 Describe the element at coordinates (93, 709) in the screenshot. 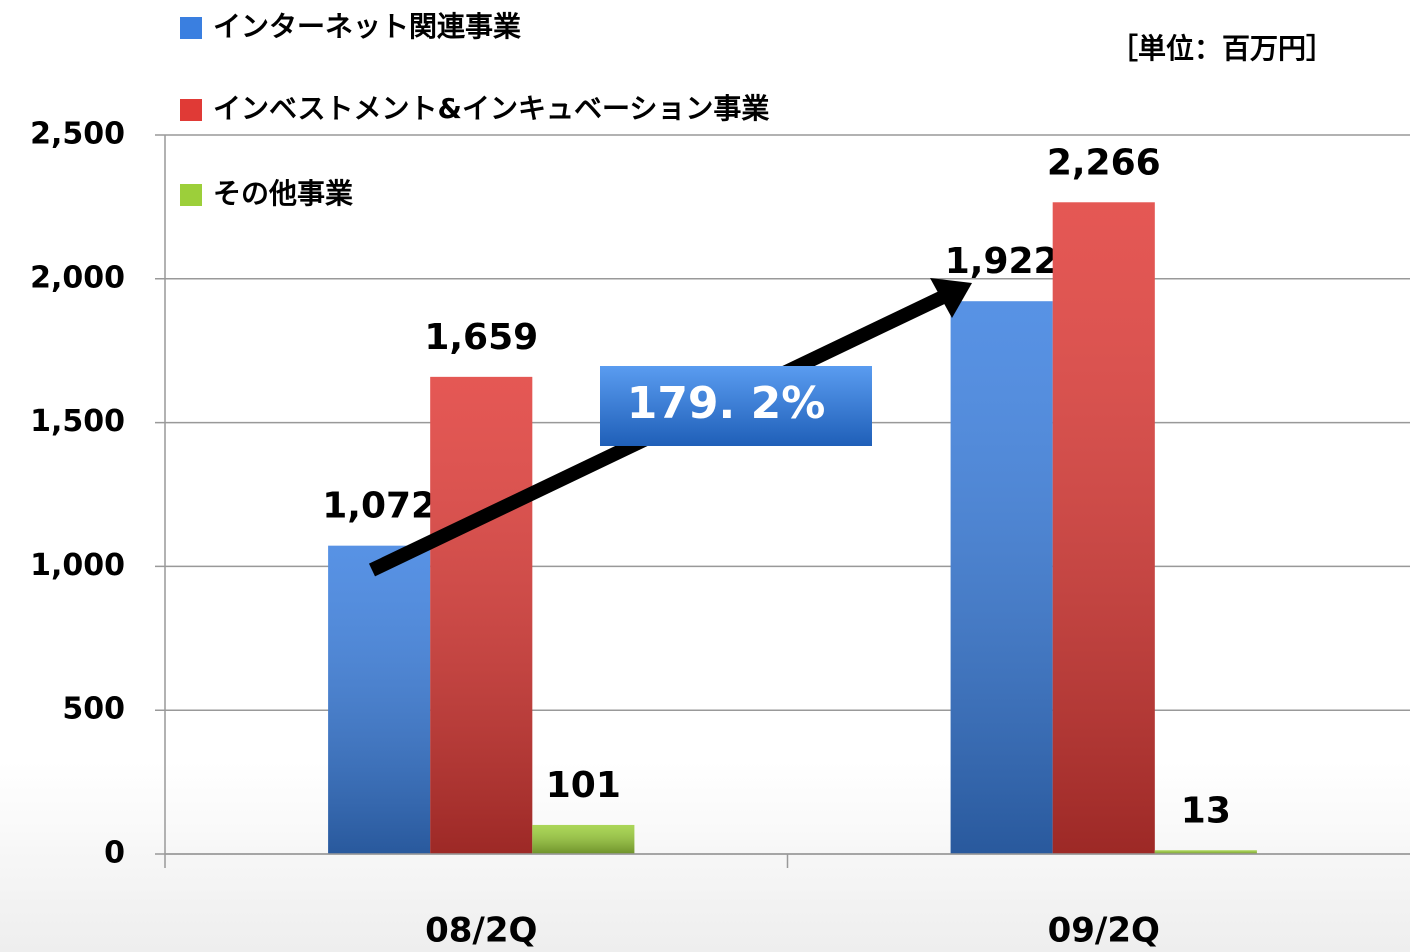

I see `y-tick-label: 500` at that location.